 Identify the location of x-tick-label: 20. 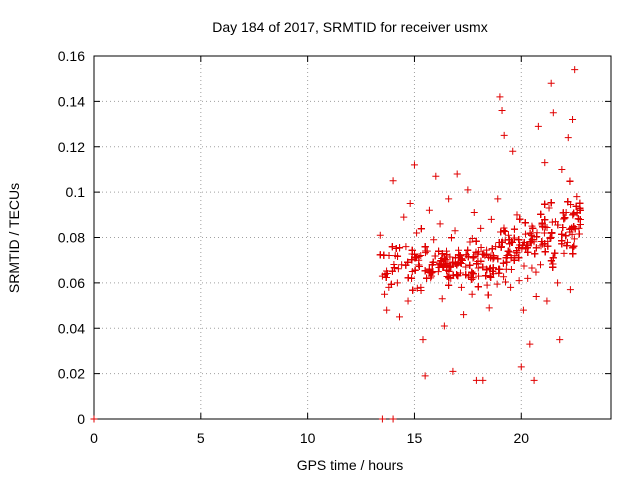
(521, 438).